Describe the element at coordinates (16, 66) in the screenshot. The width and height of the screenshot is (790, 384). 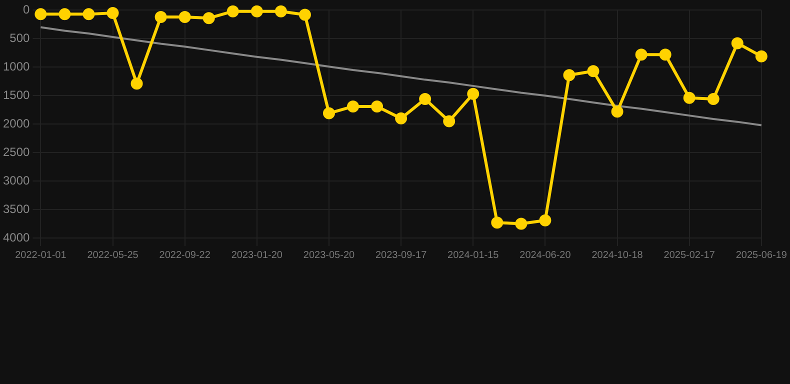
I see `y-tick-label: 1000` at that location.